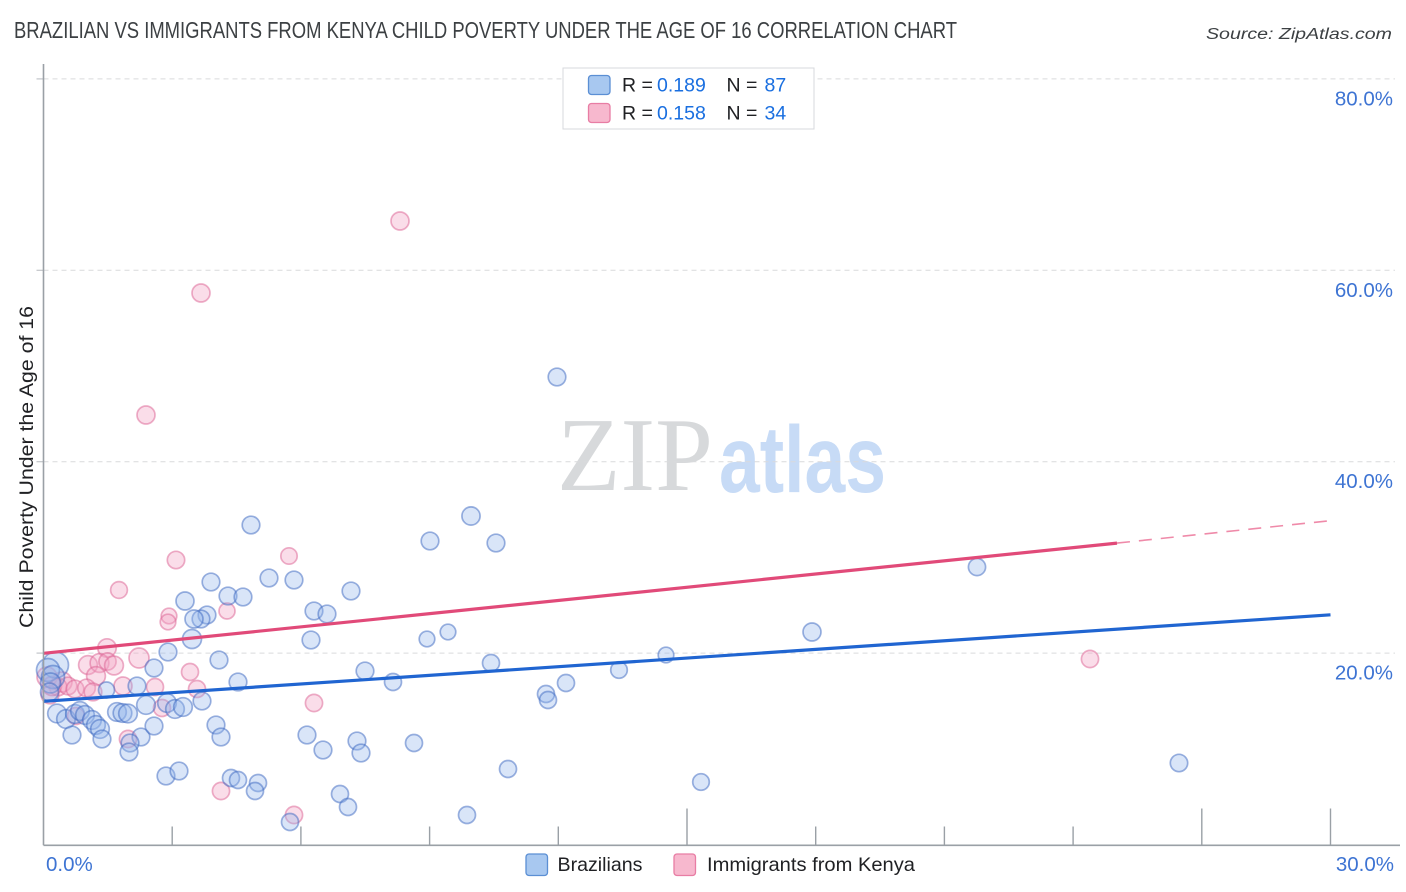  What do you see at coordinates (1364, 673) in the screenshot?
I see `svg-text: 20.0%` at bounding box center [1364, 673].